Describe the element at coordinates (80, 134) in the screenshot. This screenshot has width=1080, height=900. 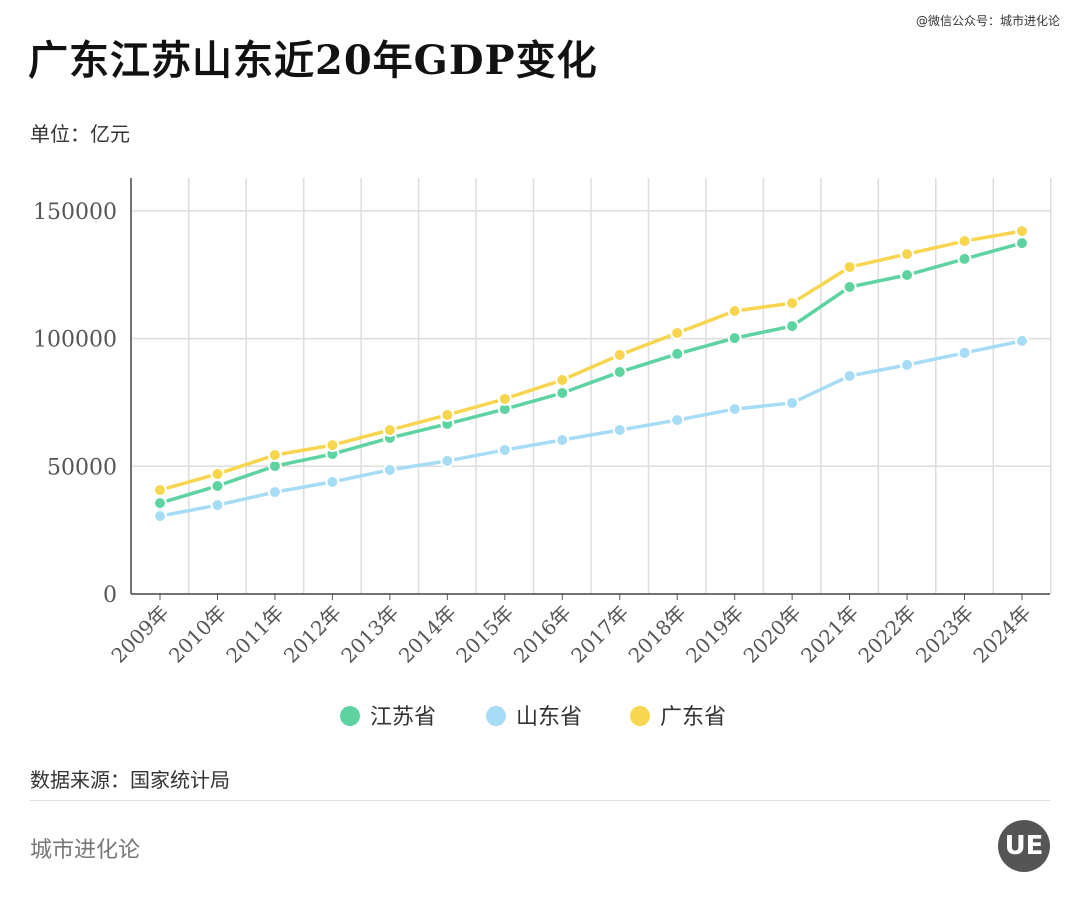
I see `unit-label: 单位：亿元` at that location.